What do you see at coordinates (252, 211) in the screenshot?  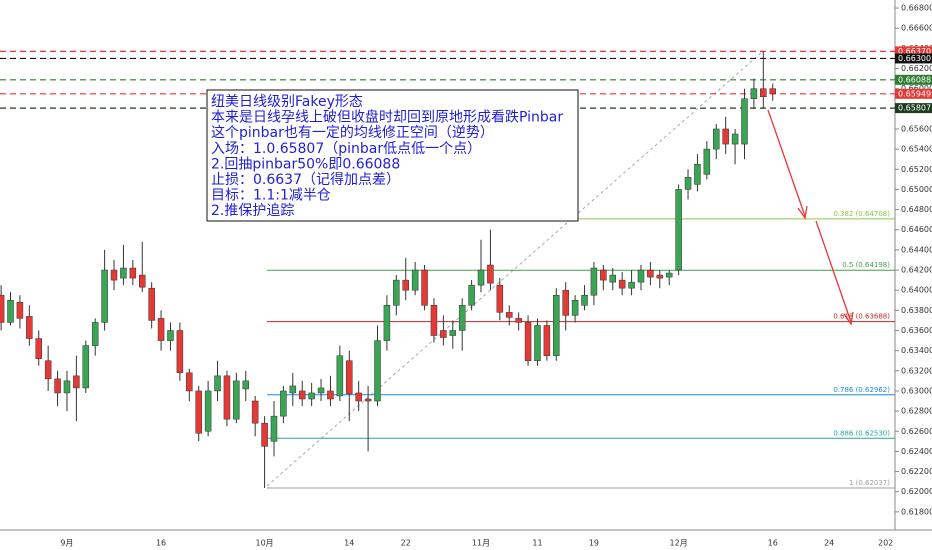 I see `annotation-line: 2.推保护追踪` at bounding box center [252, 211].